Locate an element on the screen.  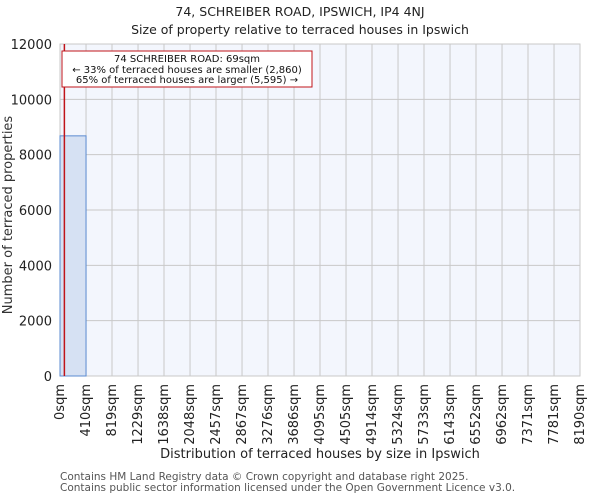
x-tick-label: 1638sqm is located at coordinates (164, 414).